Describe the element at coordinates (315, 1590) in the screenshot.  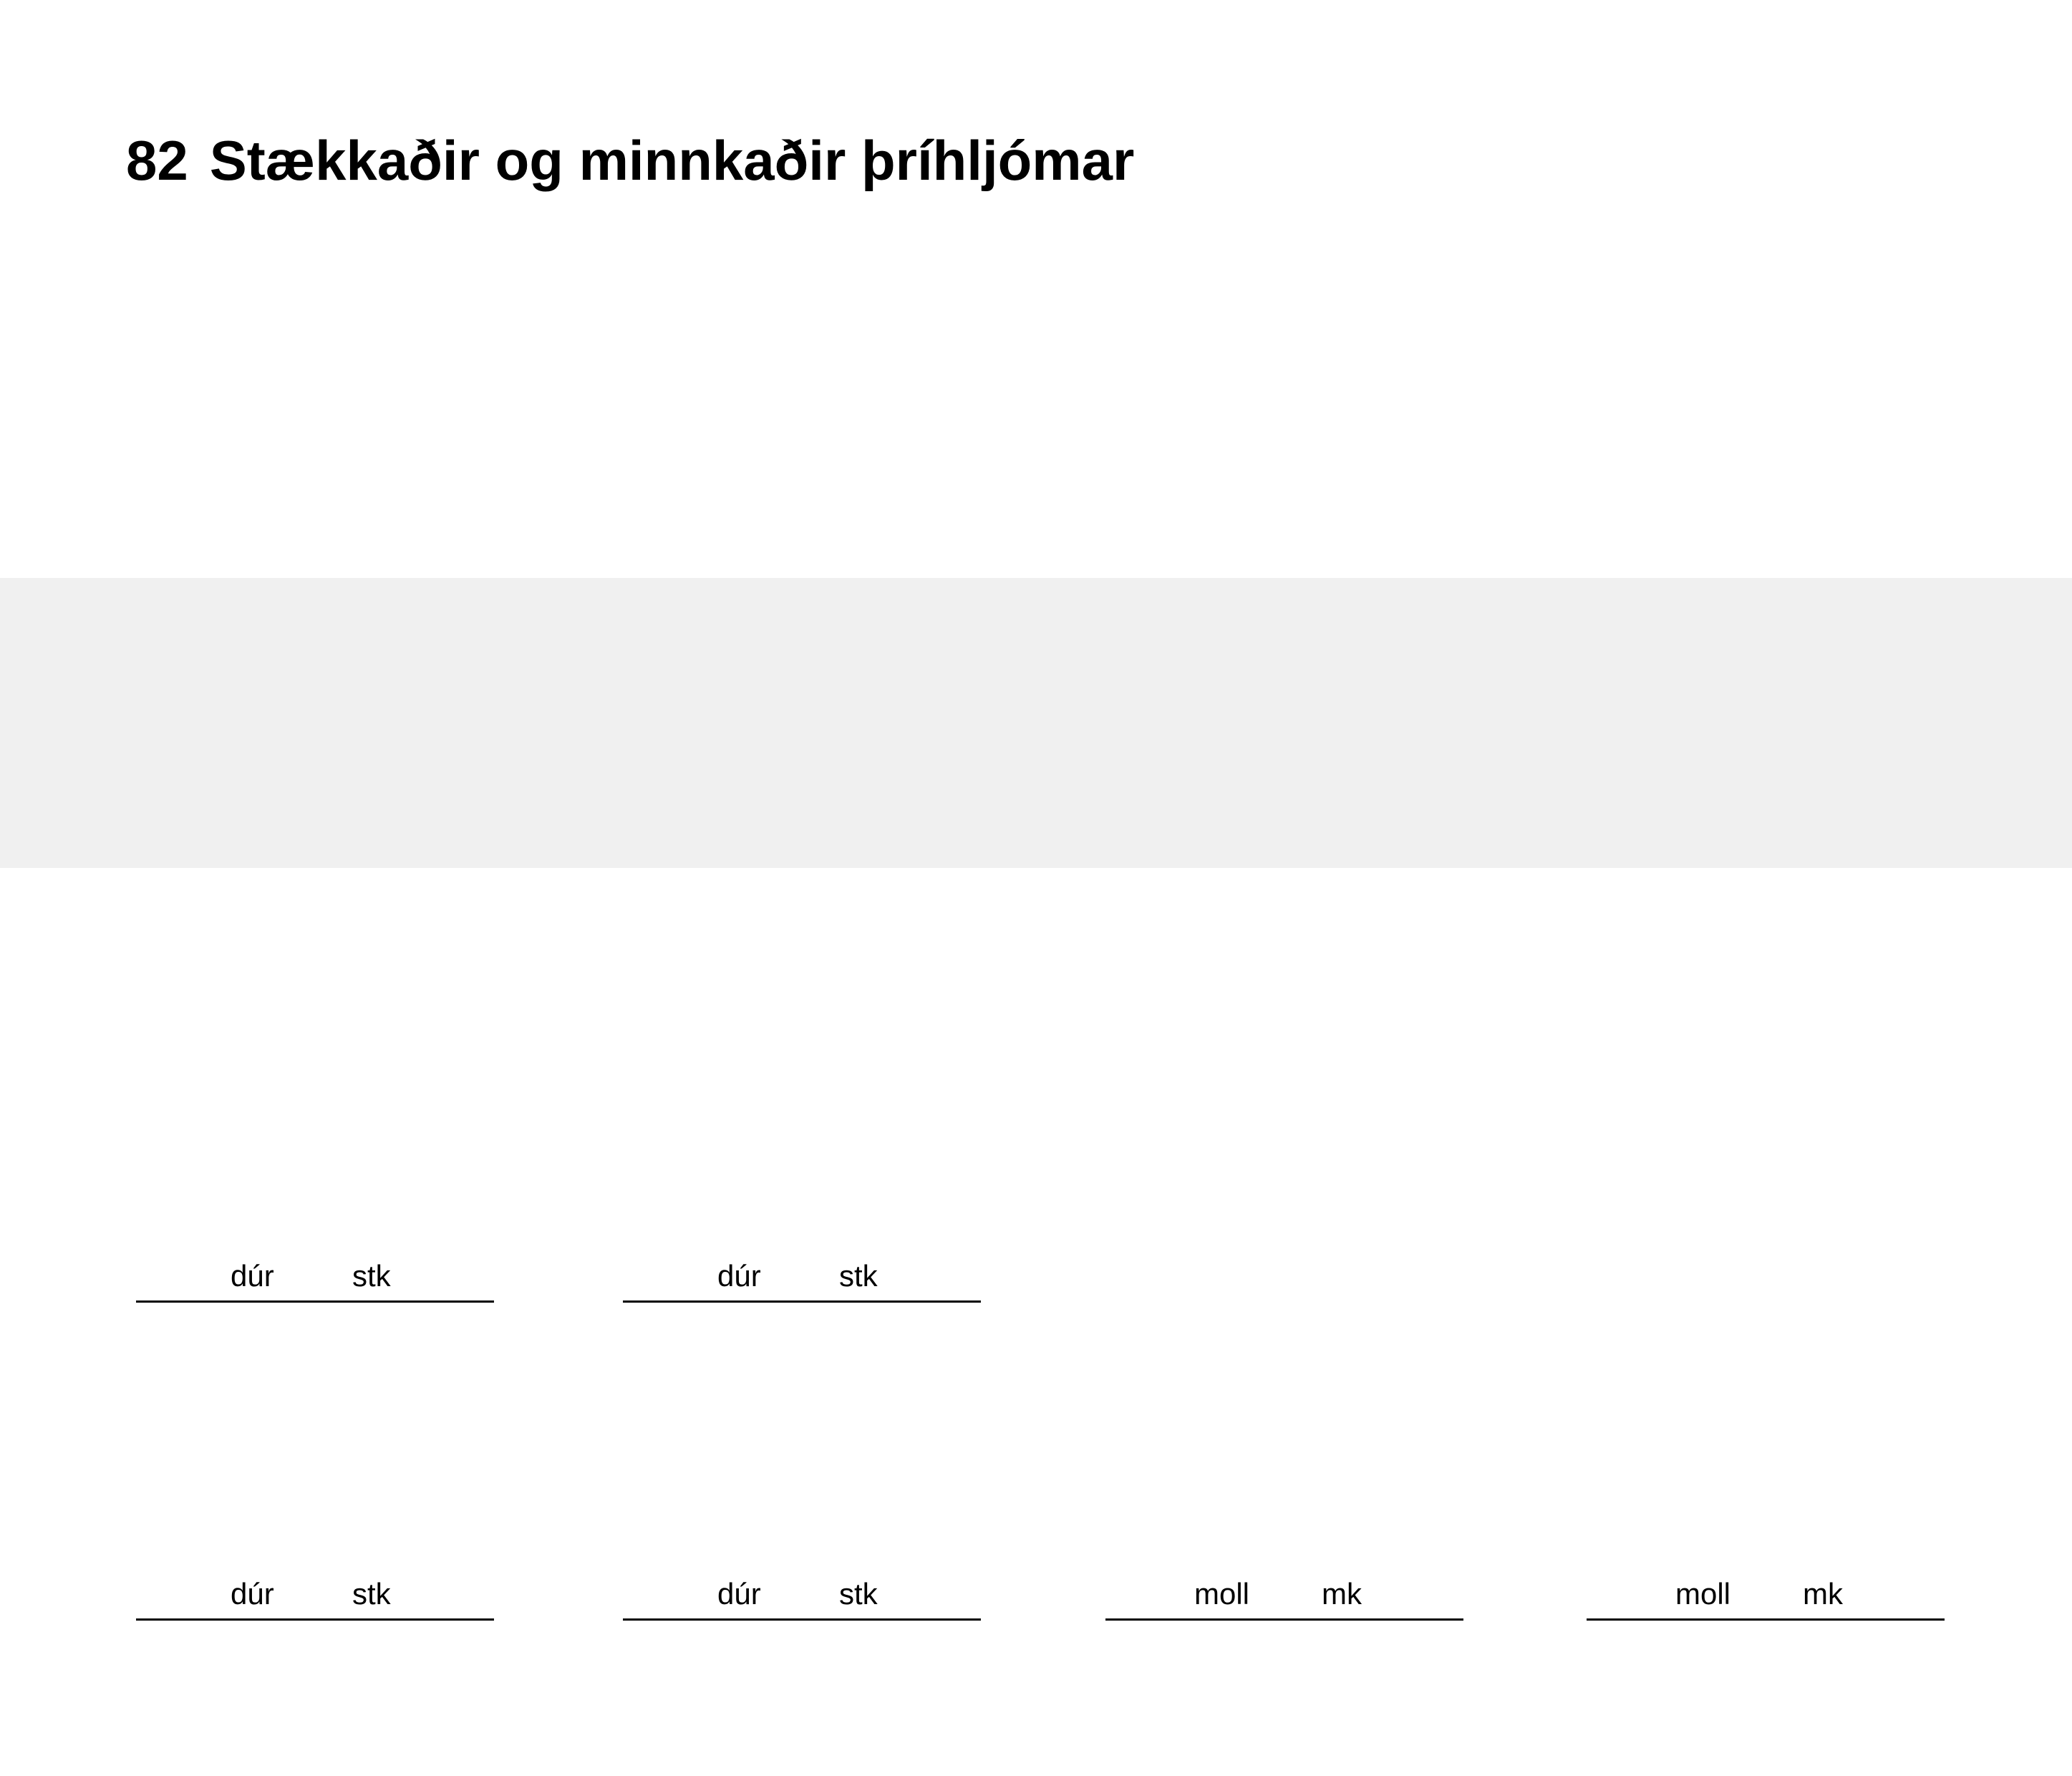
I see `answer-field-3: dúr stk` at that location.